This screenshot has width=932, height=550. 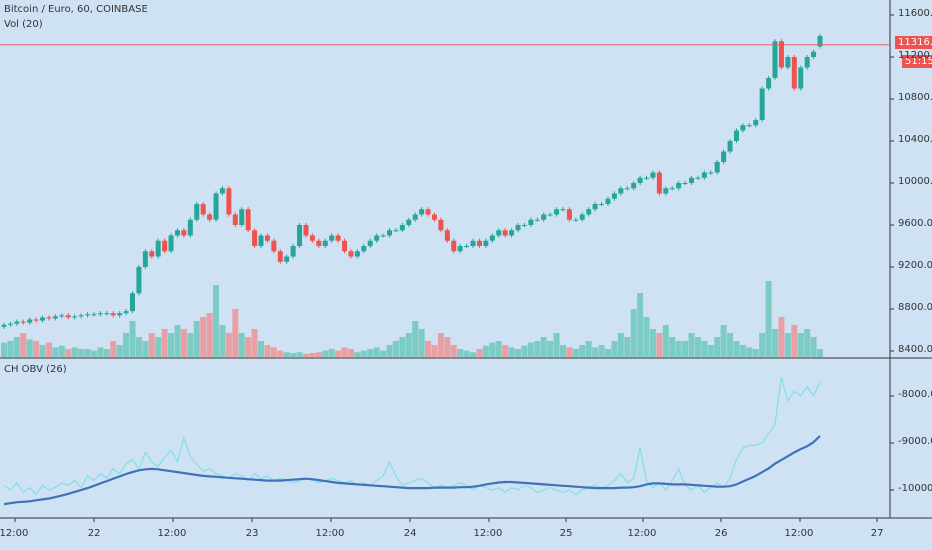 What do you see at coordinates (410, 533) in the screenshot?
I see `time-tick-label: 24` at bounding box center [410, 533].